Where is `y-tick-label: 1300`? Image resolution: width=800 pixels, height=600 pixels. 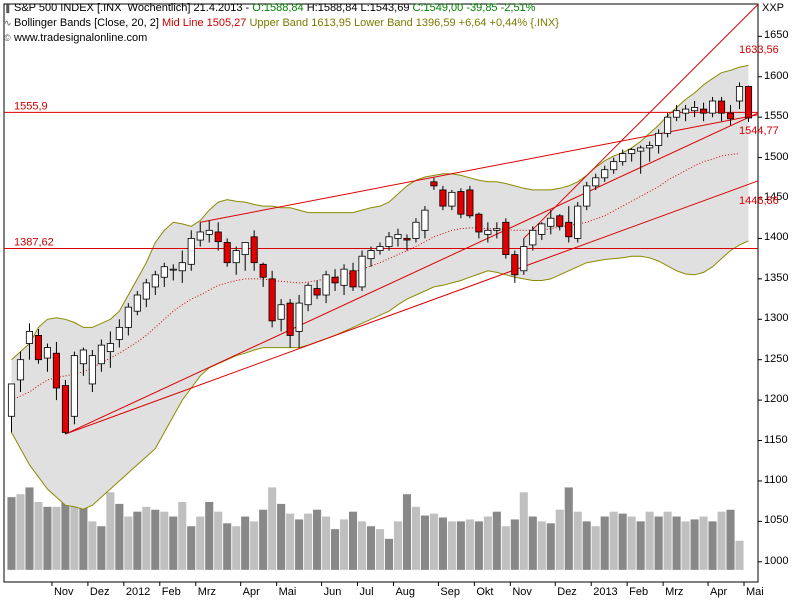
y-tick-label: 1300 is located at coordinates (776, 318).